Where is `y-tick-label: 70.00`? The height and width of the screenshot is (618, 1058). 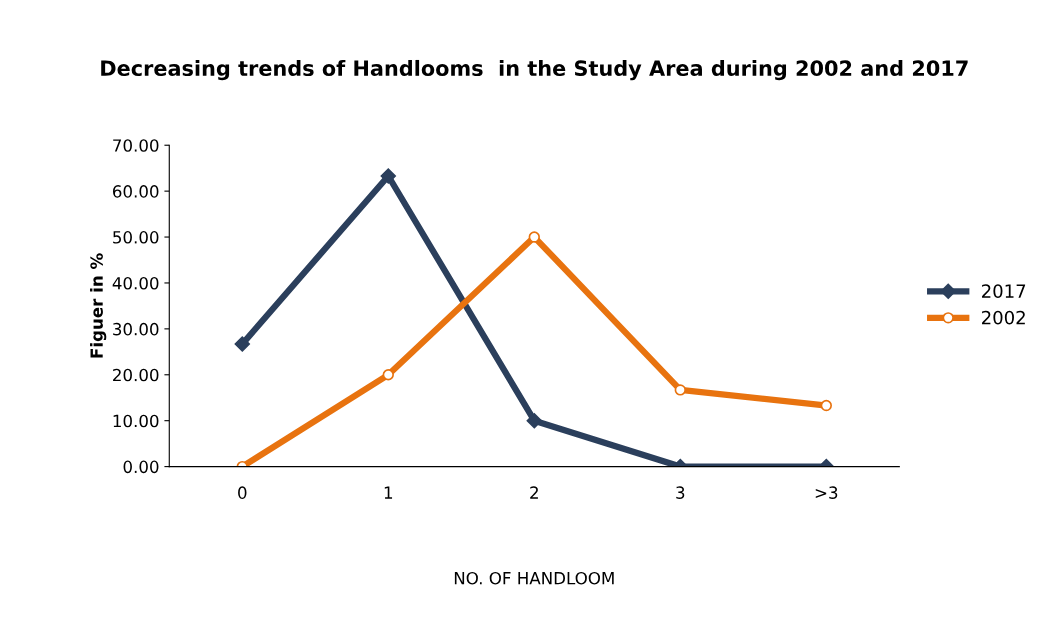 y-tick-label: 70.00 is located at coordinates (136, 145).